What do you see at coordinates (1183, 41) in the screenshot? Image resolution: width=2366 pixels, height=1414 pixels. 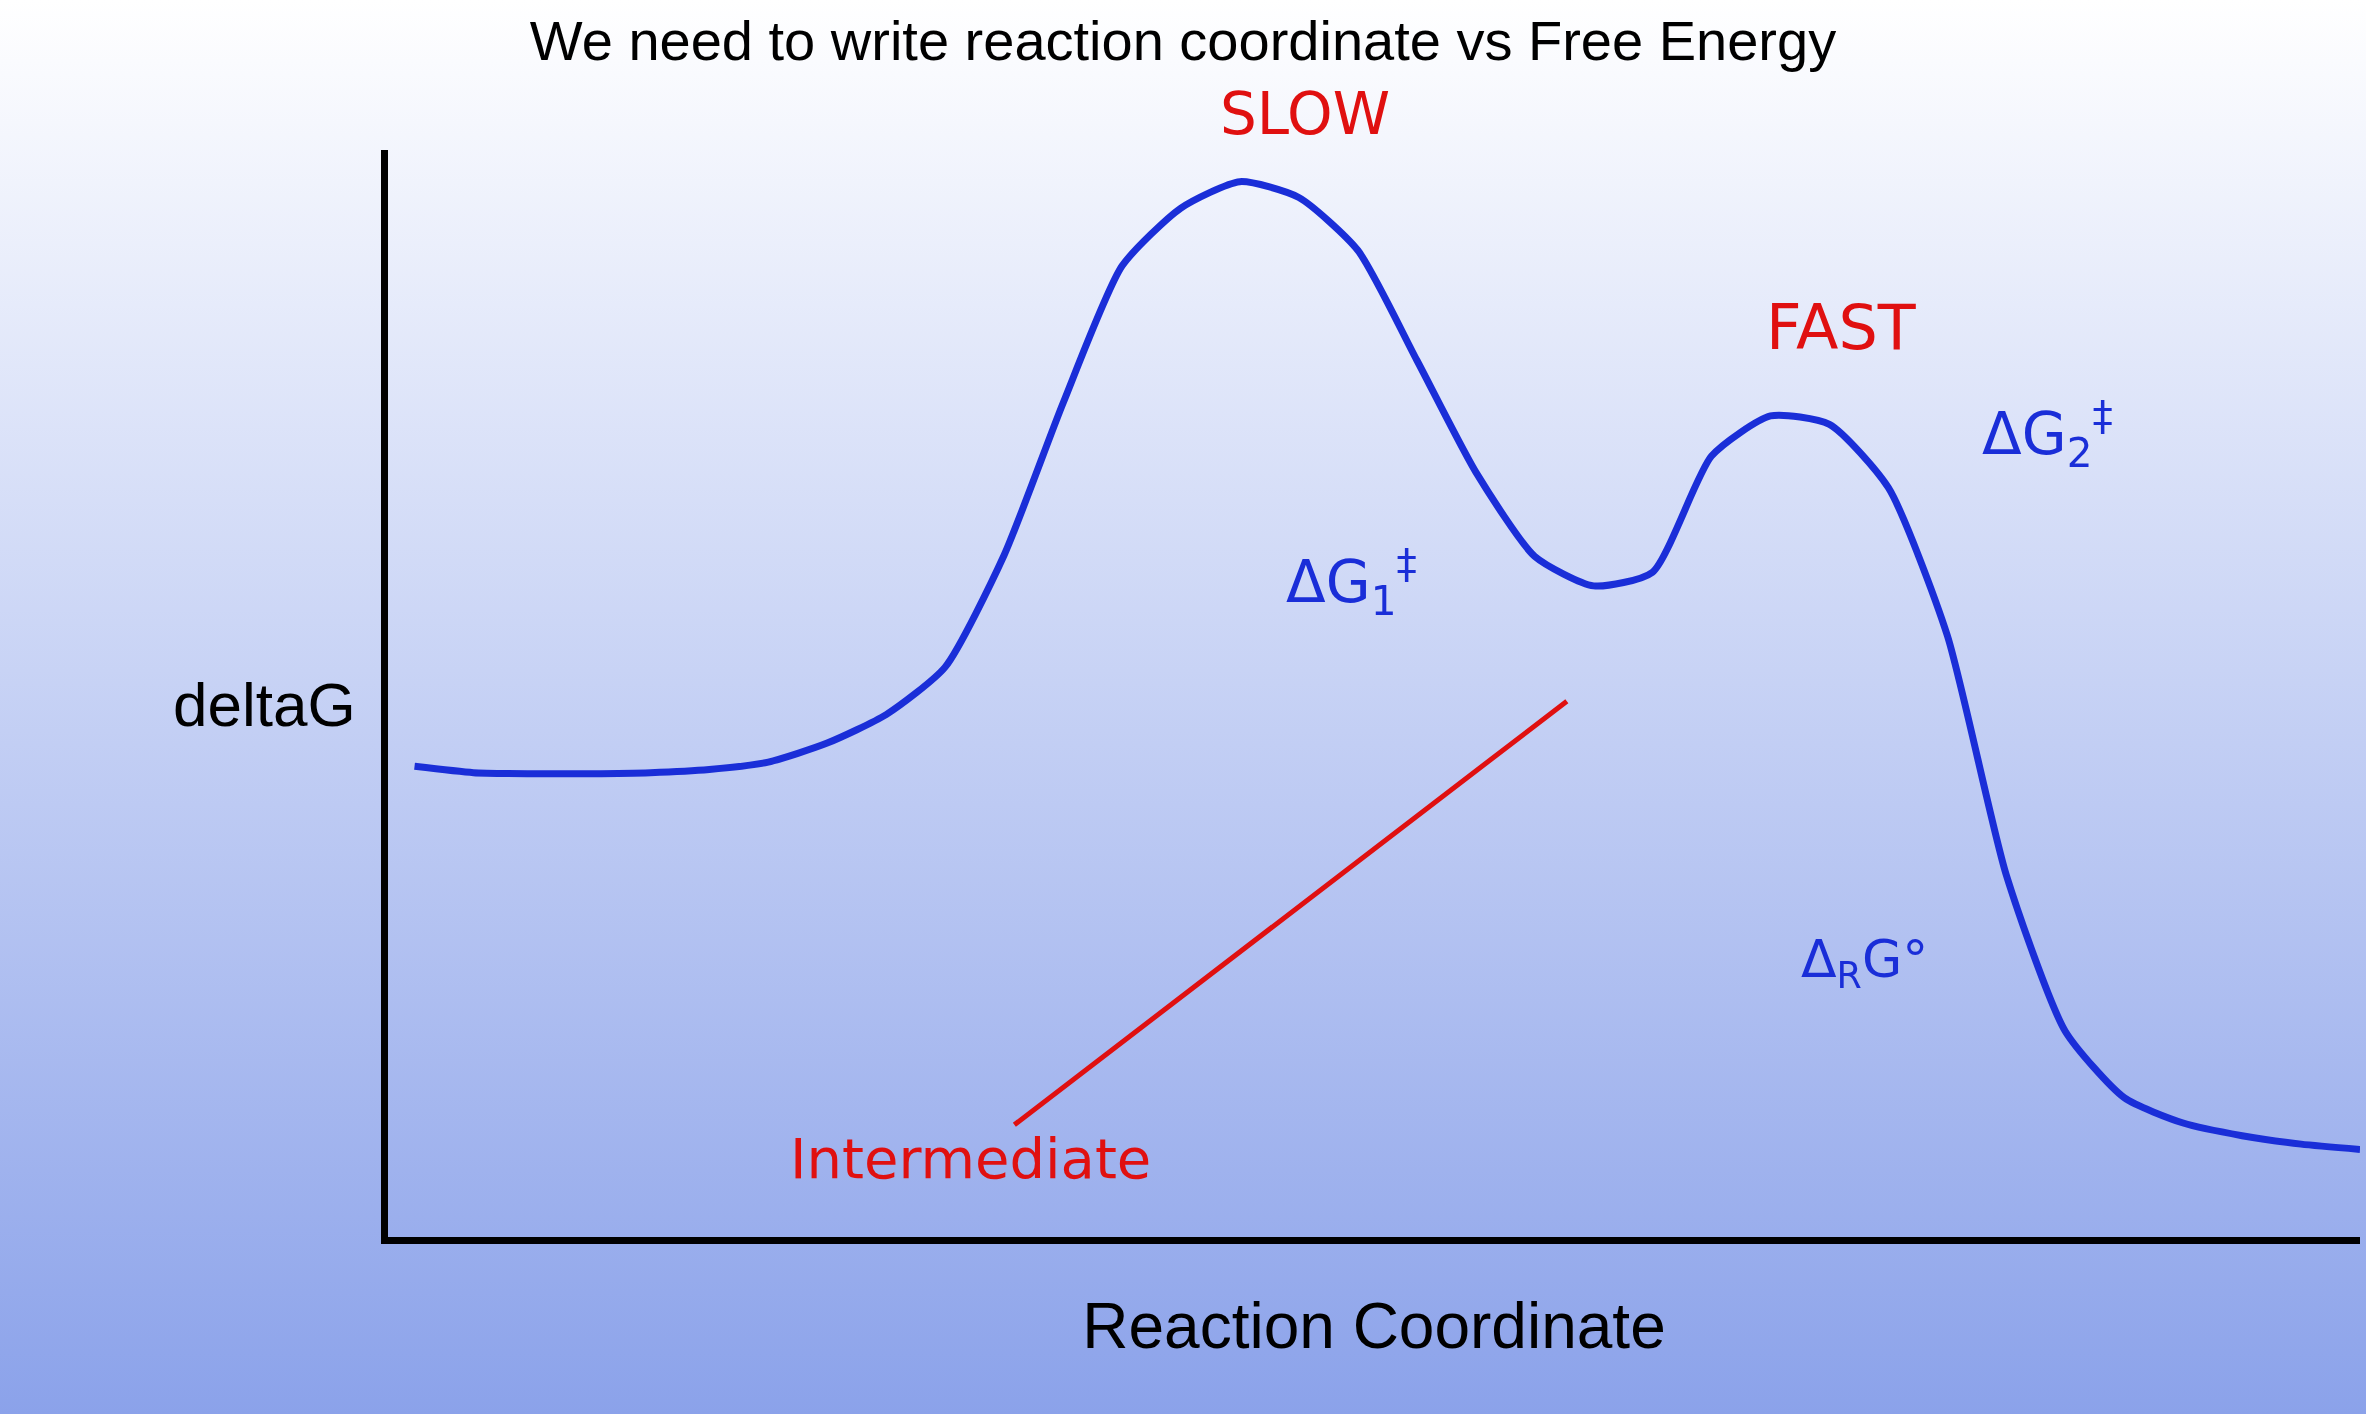 I see `chart-title: We need to write reaction coordinate vs Free Energy` at bounding box center [1183, 41].